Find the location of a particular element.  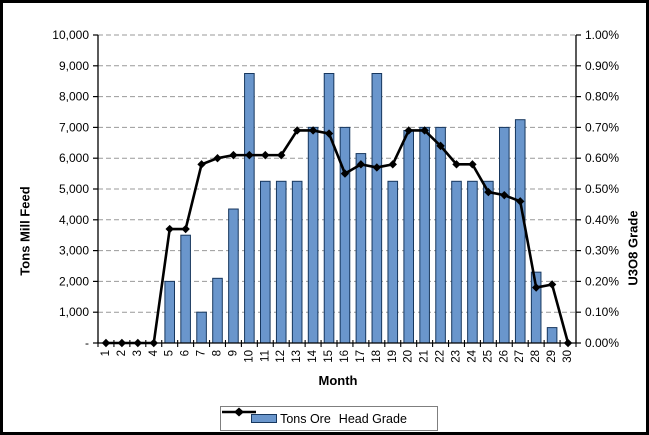

legend-label-head-grade: Head Grade is located at coordinates (372, 418).